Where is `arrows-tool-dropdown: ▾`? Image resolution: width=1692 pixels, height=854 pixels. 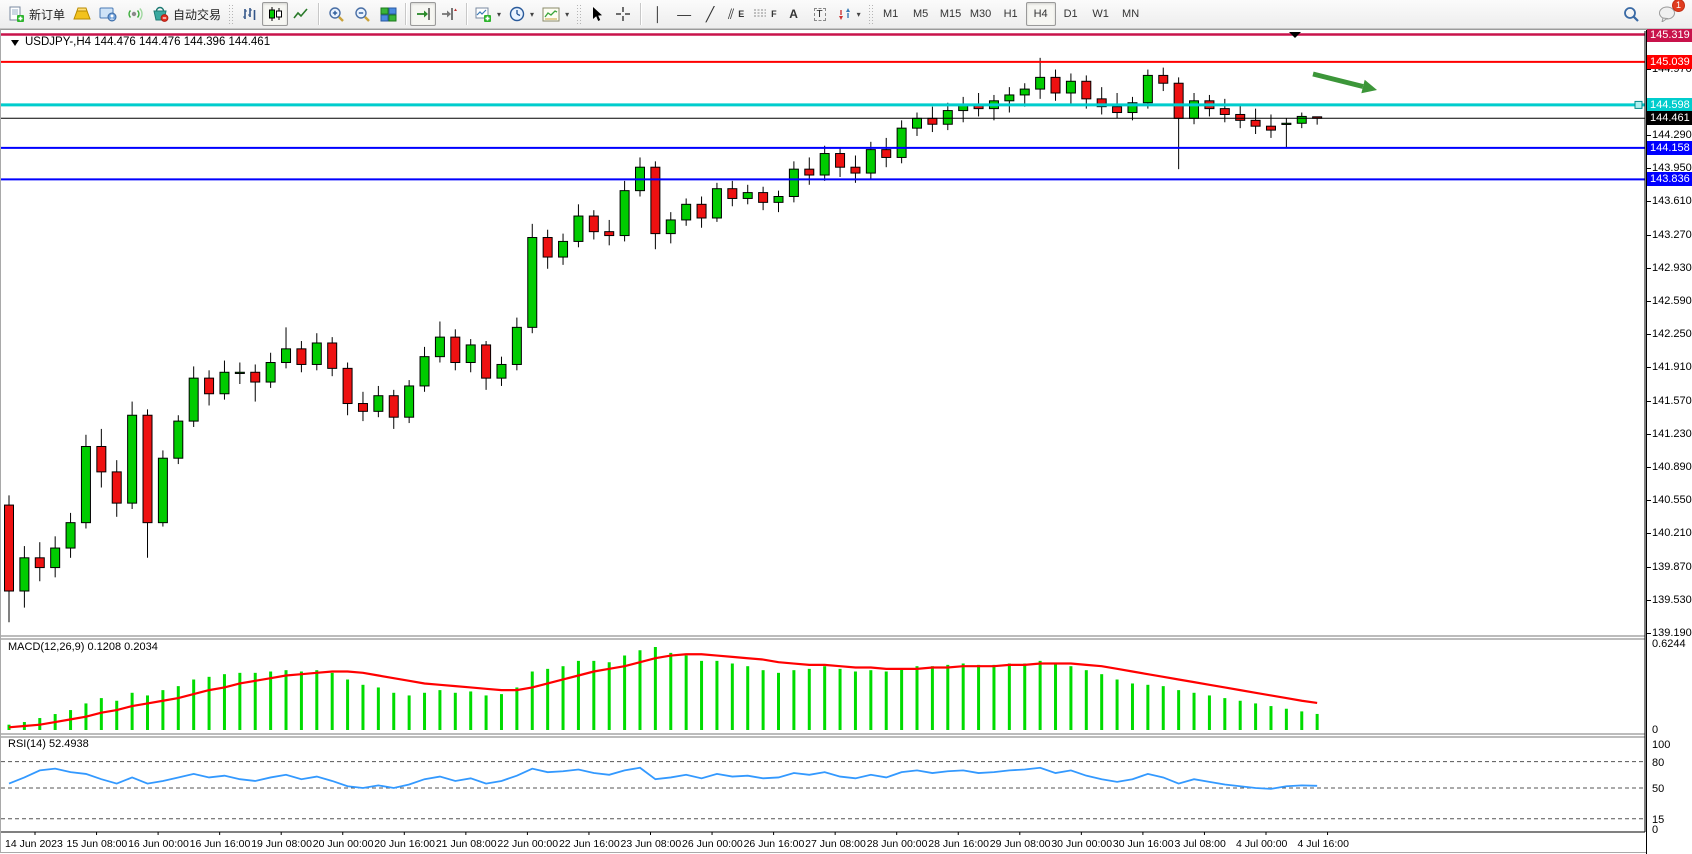
arrows-tool-dropdown: ▾ is located at coordinates (849, 14).